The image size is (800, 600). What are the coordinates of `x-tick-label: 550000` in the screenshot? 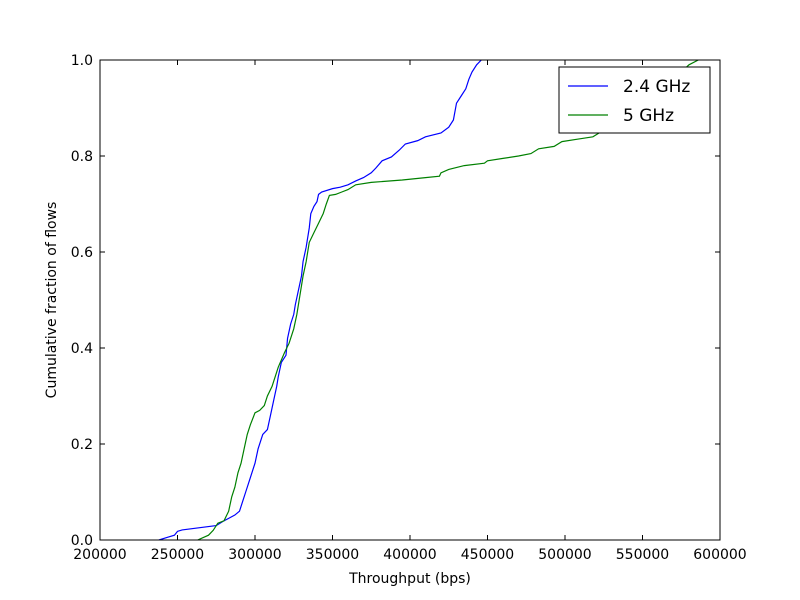 It's located at (642, 555).